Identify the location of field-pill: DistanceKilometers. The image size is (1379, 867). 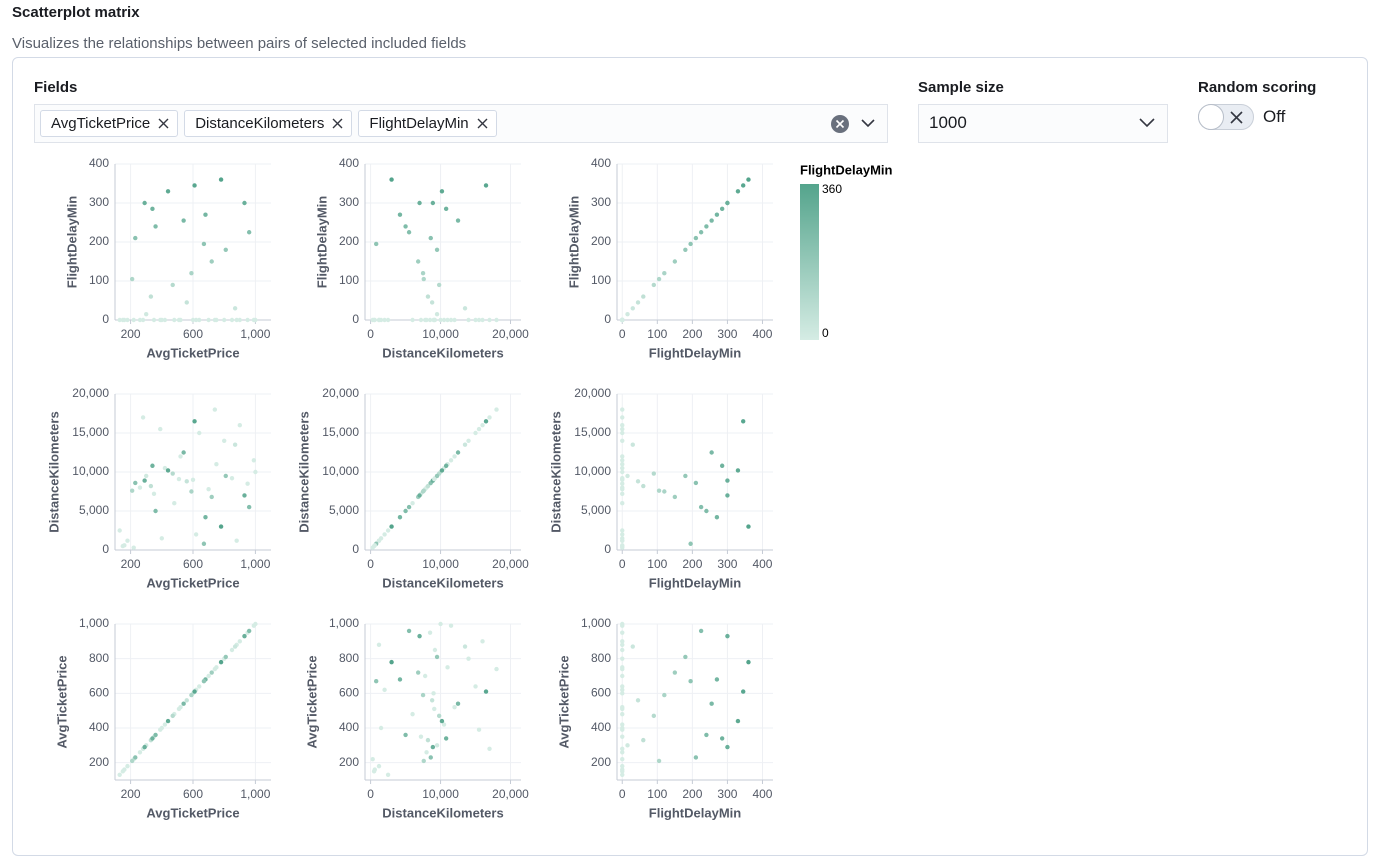
(268, 123).